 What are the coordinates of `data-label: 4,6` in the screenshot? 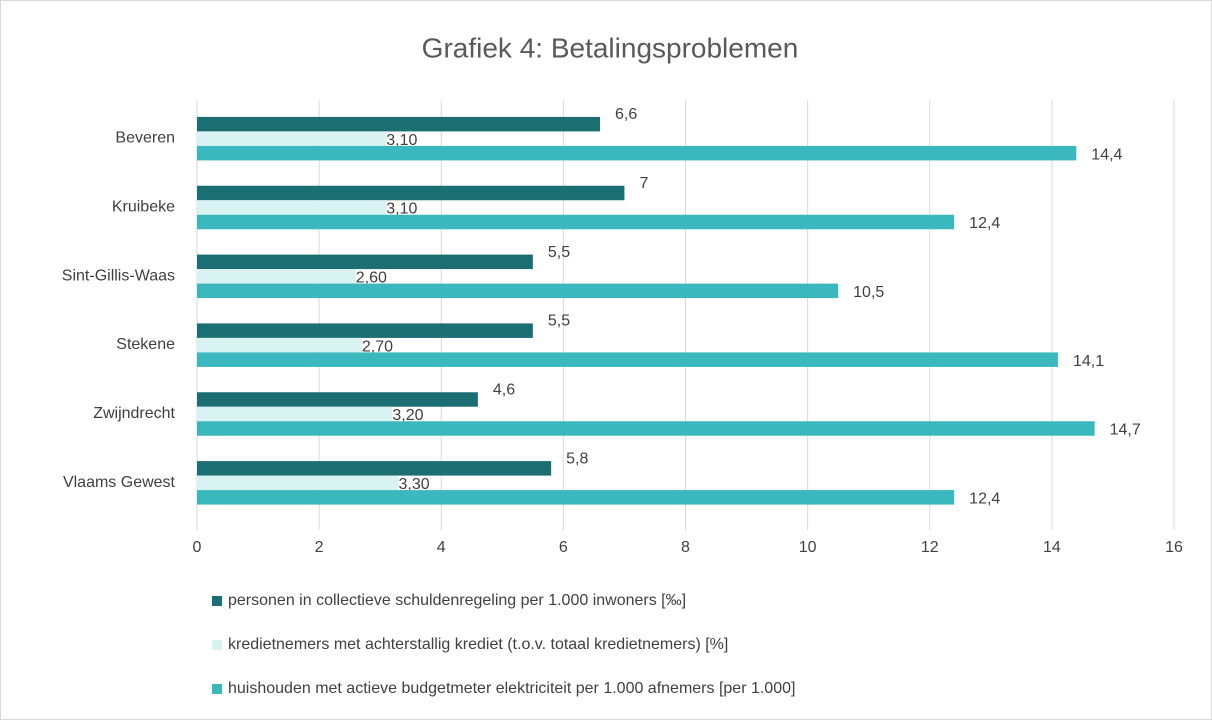 It's located at (504, 389).